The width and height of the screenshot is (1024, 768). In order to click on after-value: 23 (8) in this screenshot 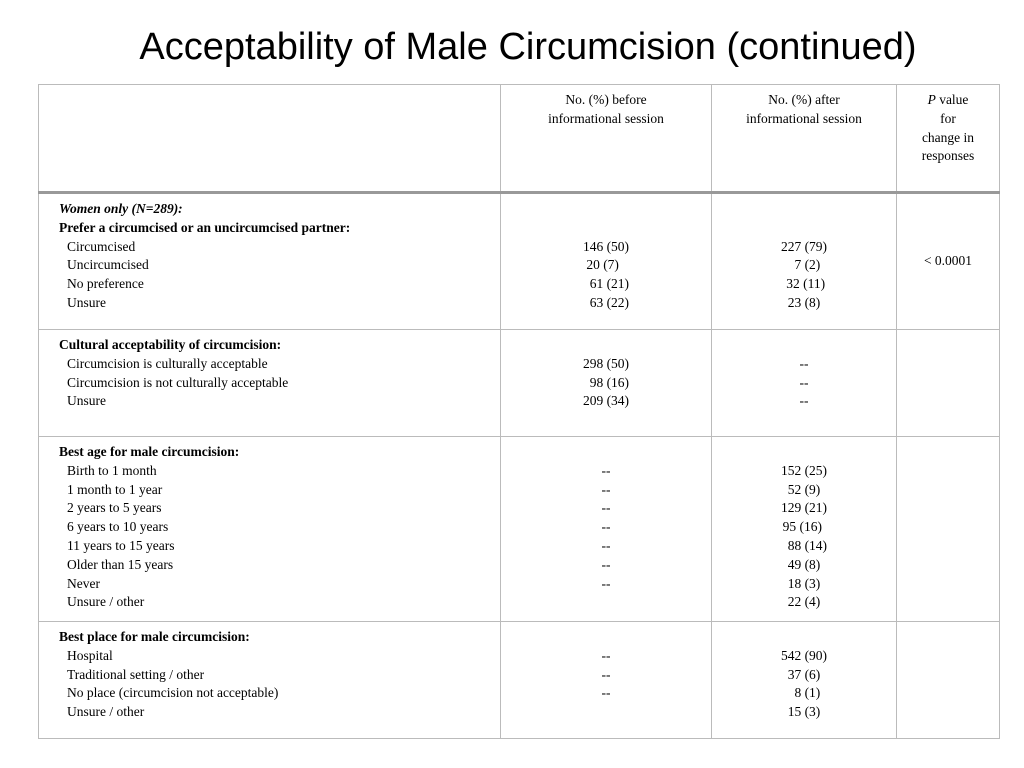, I will do `click(804, 302)`.